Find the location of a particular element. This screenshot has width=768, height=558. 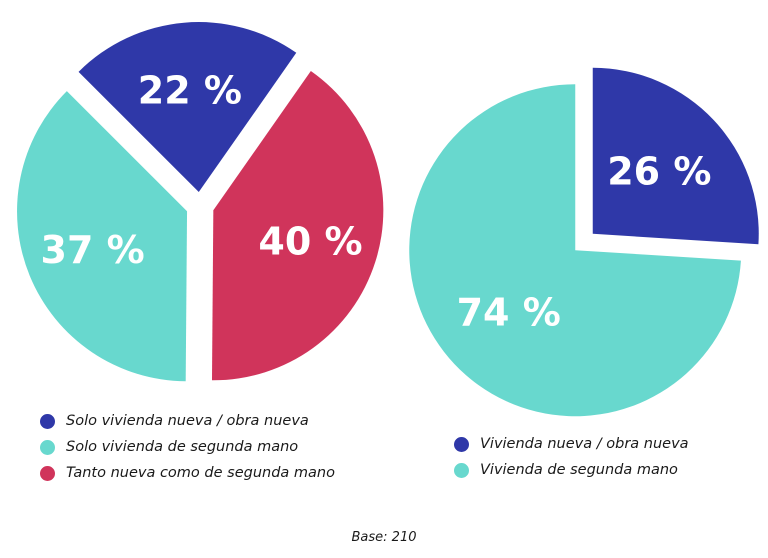

slice-value-label: 74 % is located at coordinates (509, 313).